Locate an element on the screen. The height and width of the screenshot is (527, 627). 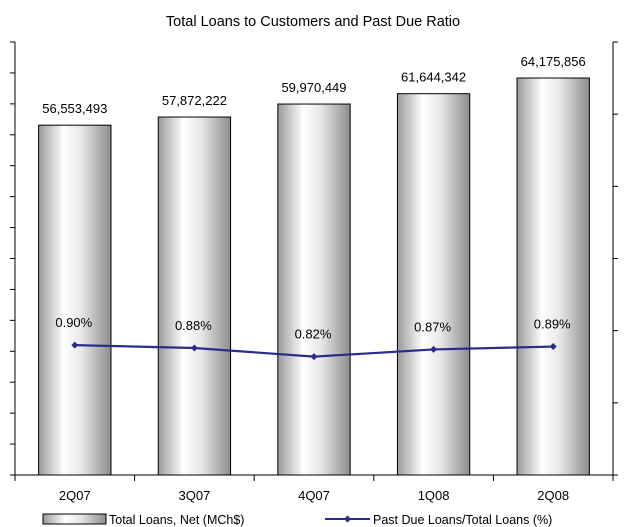
line-series is located at coordinates (314, 351).